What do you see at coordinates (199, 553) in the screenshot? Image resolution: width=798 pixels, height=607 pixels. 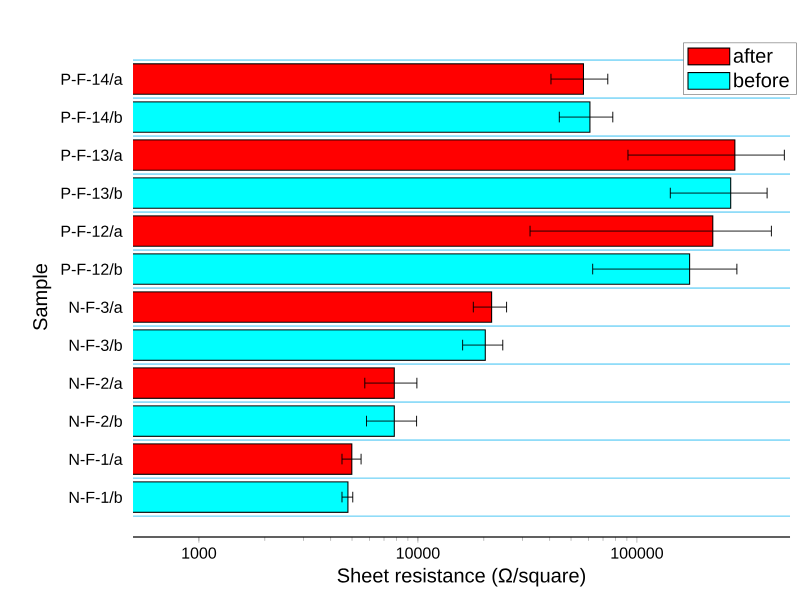 I see `x-tick-label: 1000` at bounding box center [199, 553].